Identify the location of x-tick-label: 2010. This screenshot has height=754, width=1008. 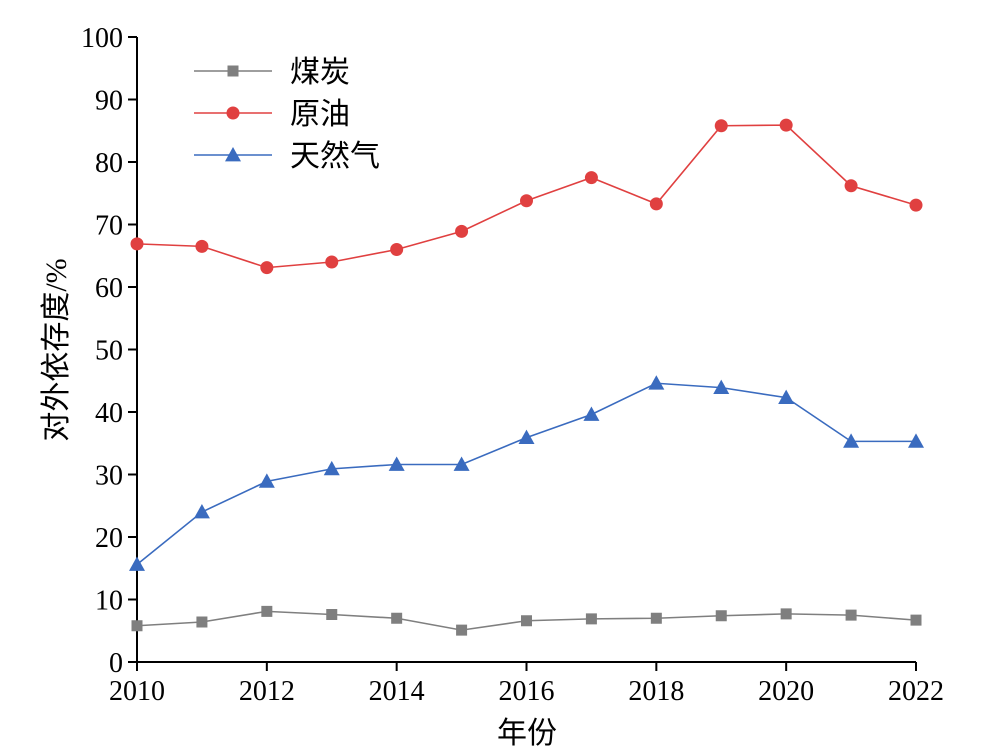
(137, 691).